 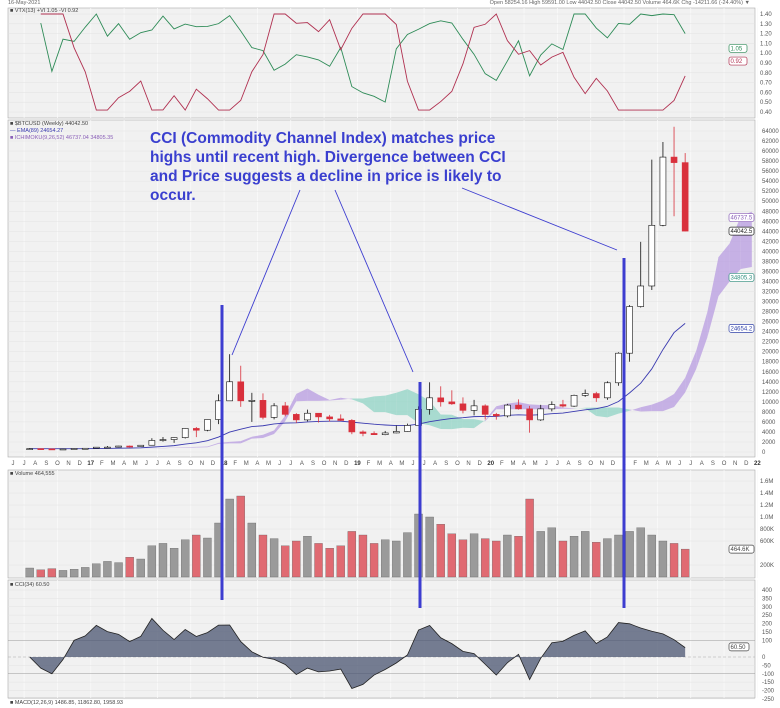 What do you see at coordinates (768, 683) in the screenshot?
I see `cci-axis-label: -150` at bounding box center [768, 683].